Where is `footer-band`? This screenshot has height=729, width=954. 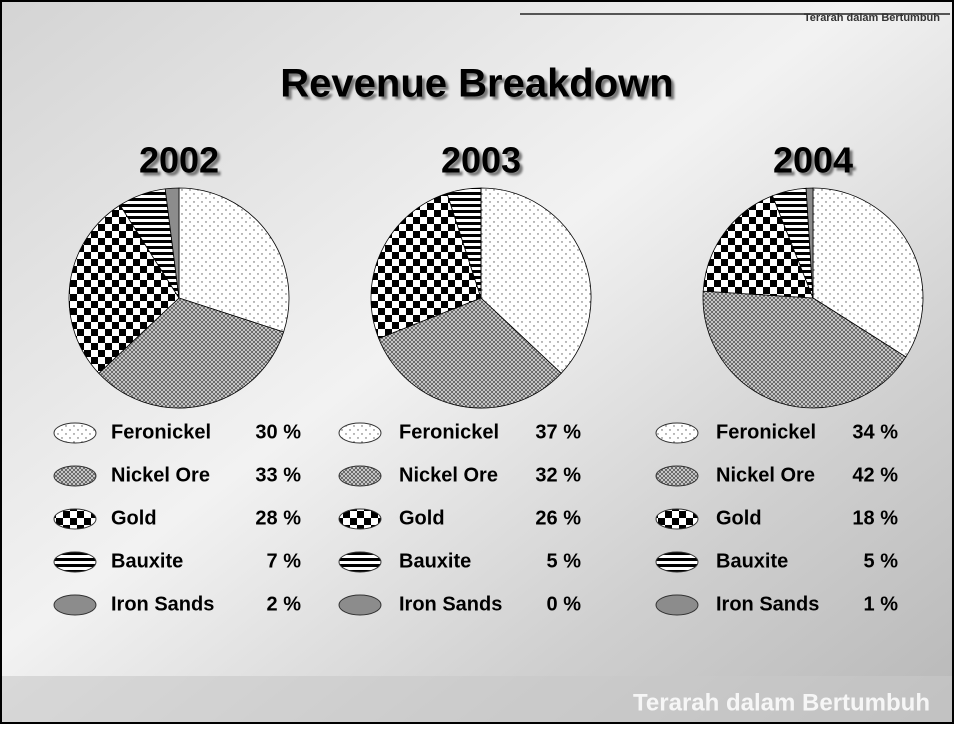
footer-band is located at coordinates (477, 699).